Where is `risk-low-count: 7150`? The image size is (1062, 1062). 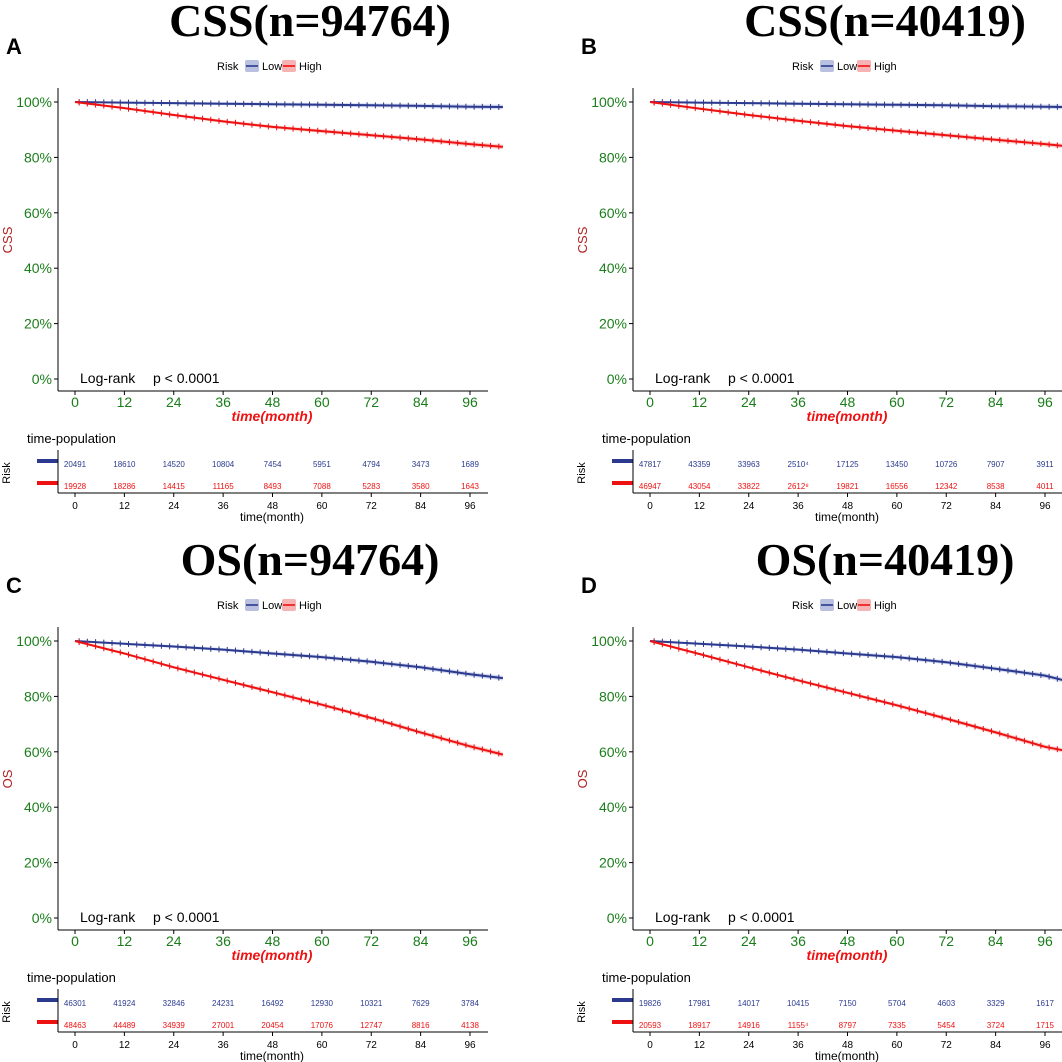 risk-low-count: 7150 is located at coordinates (848, 1003).